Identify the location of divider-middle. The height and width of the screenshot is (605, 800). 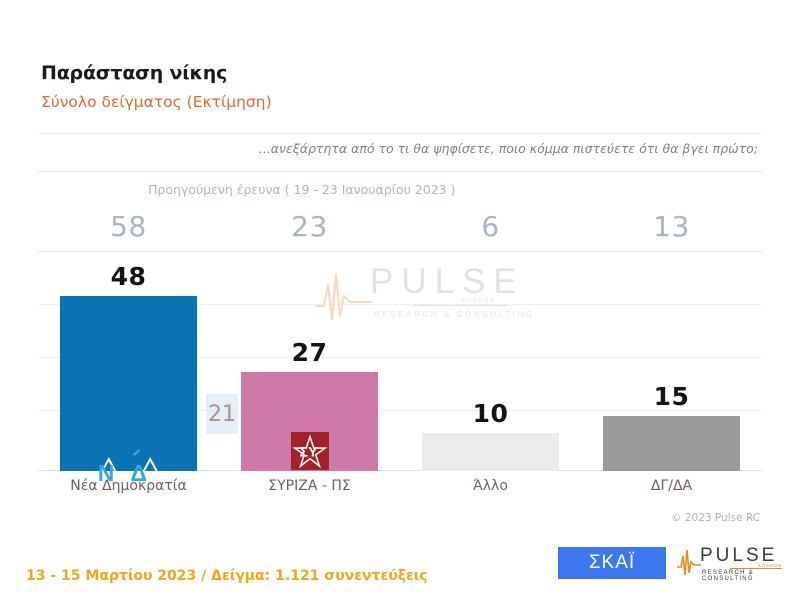
(400, 171).